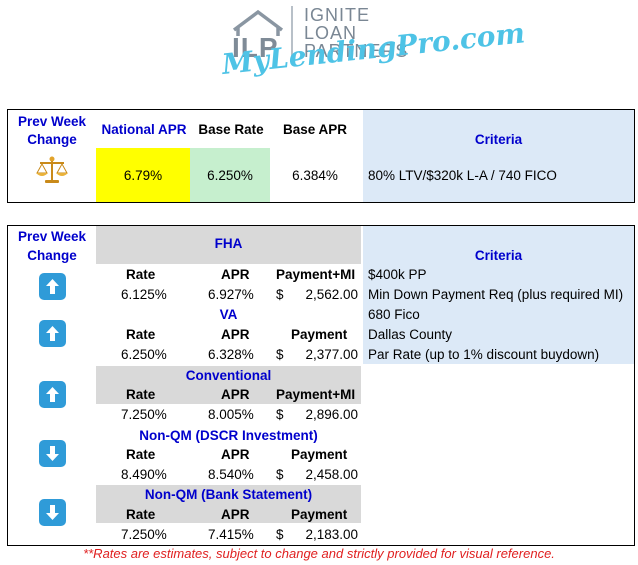 This screenshot has height=565, width=638. I want to click on scales-icon, so click(52, 172).